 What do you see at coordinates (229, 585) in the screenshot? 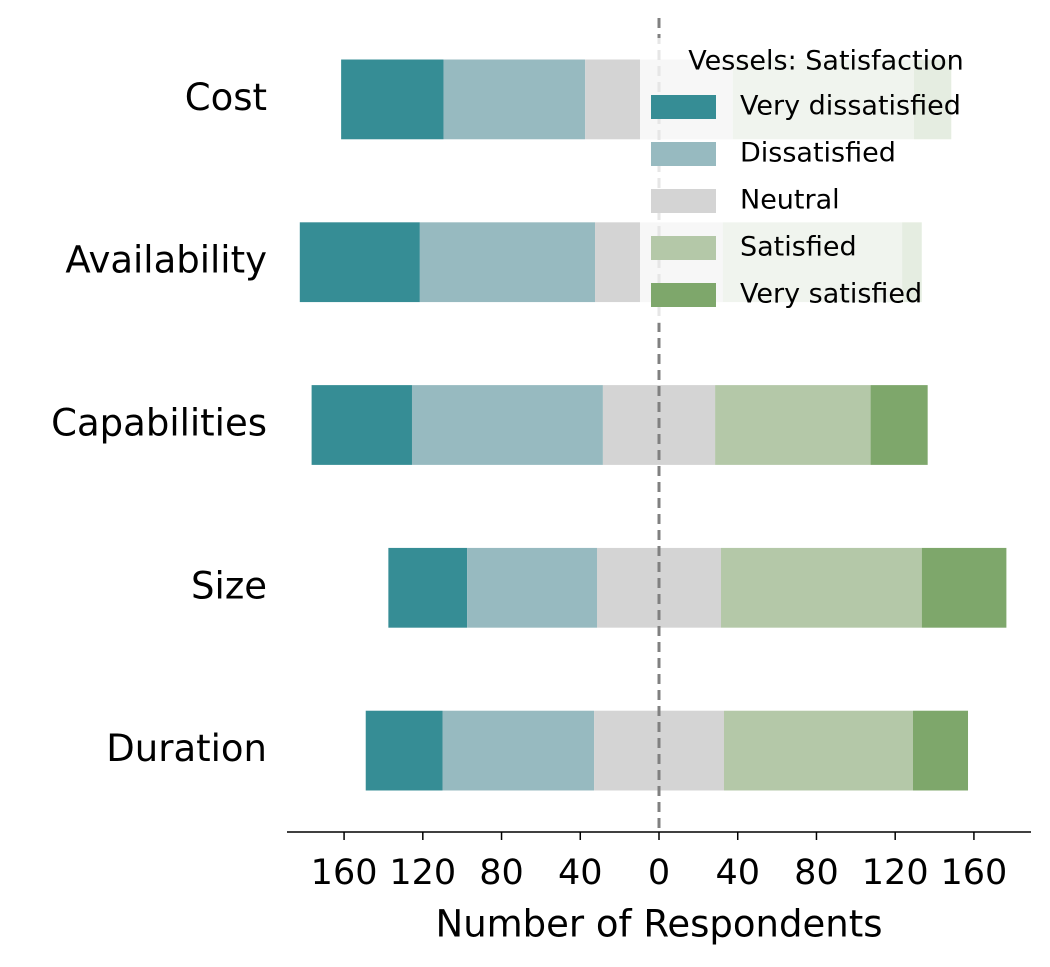
I see `y-tick-label: Size` at bounding box center [229, 585].